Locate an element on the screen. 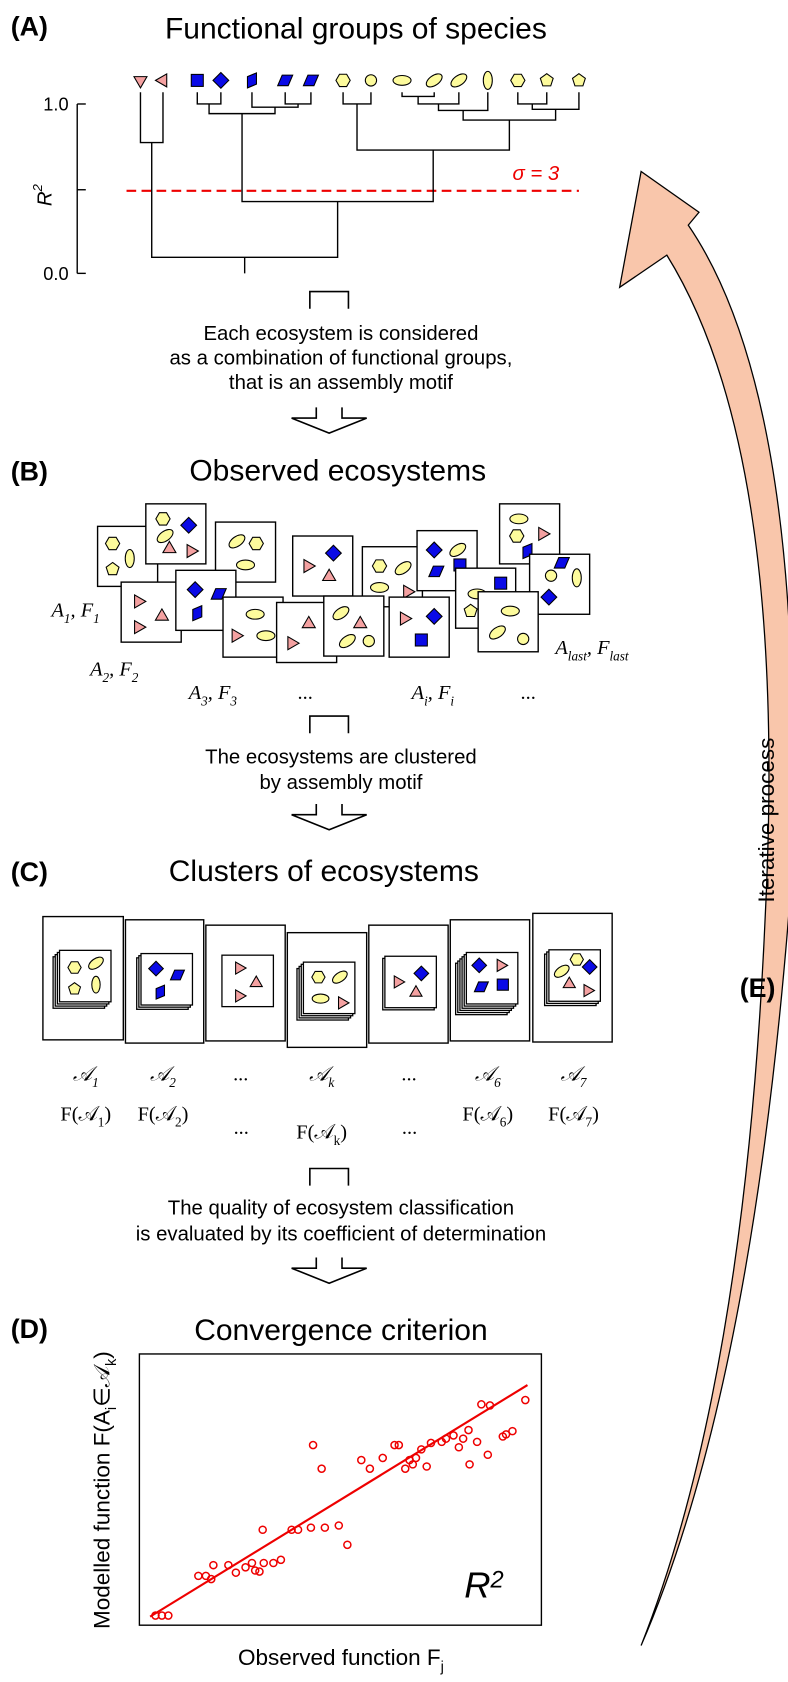  text-part: R is located at coordinates (477, 1584).